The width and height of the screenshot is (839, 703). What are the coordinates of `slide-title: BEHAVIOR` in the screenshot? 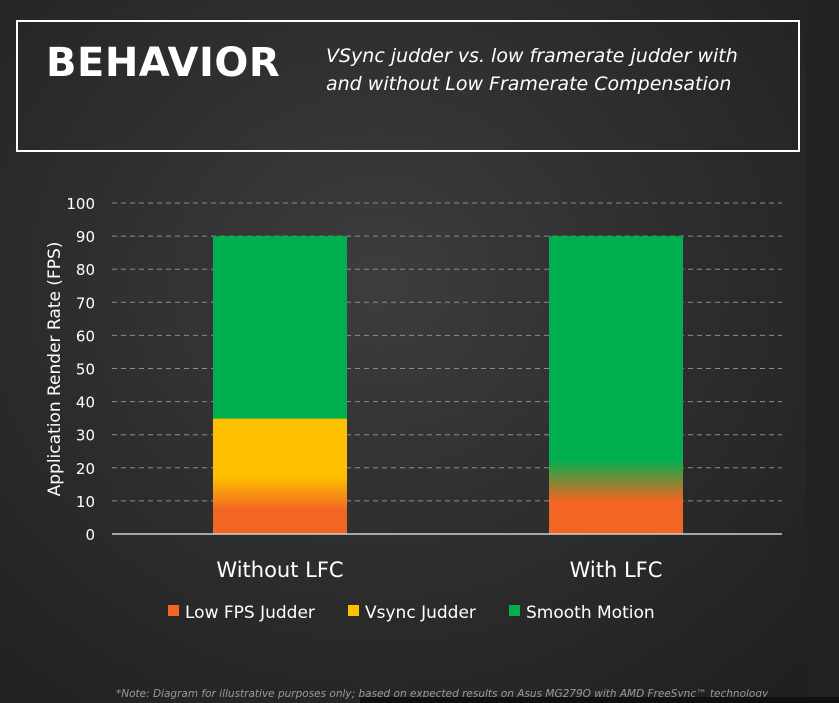 It's located at (163, 63).